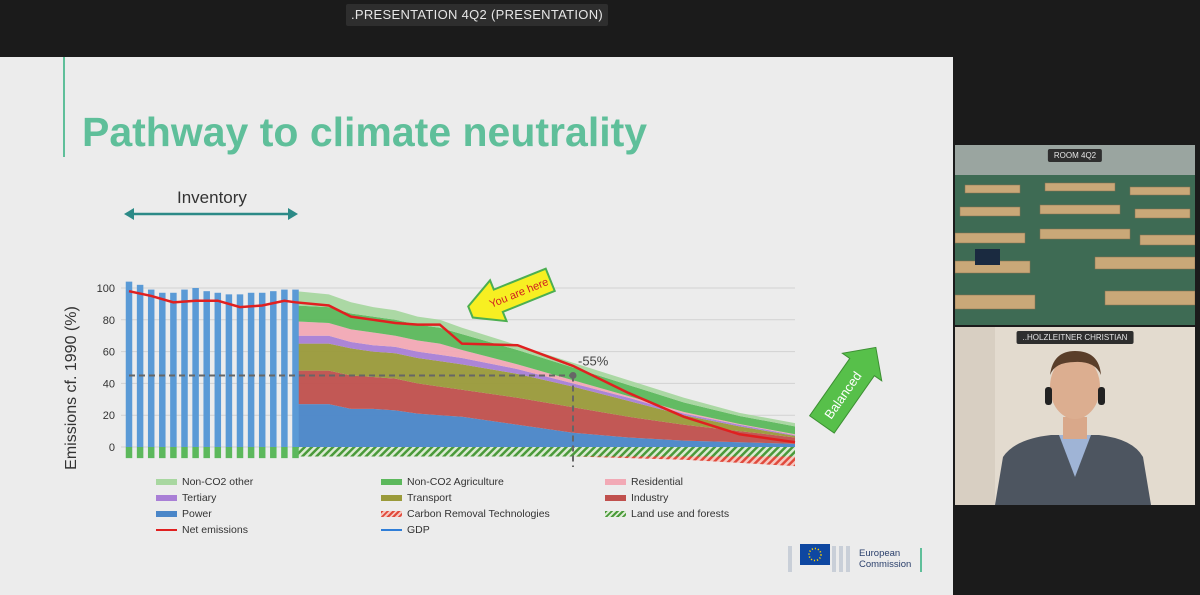 Image resolution: width=1200 pixels, height=595 pixels. I want to click on legend-item: Net emissions, so click(202, 530).